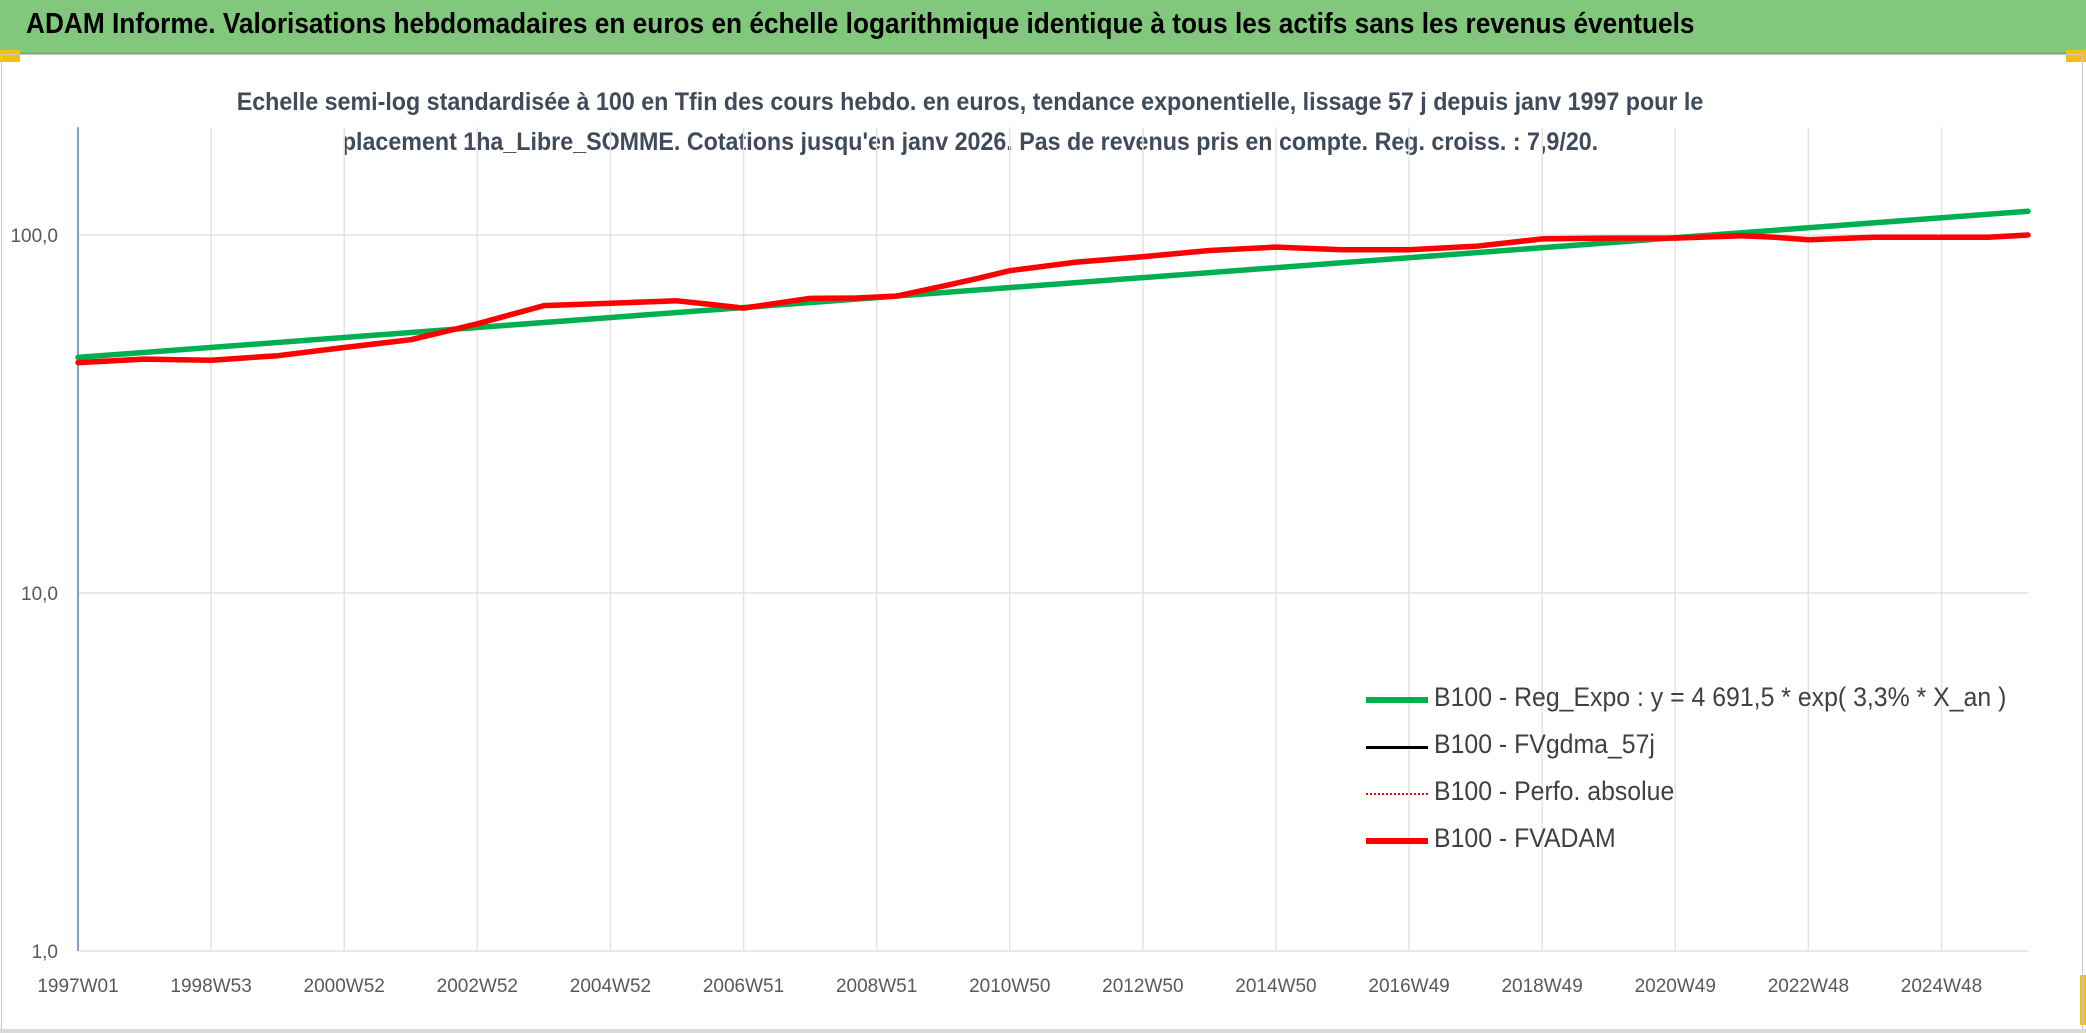  What do you see at coordinates (1397, 841) in the screenshot?
I see `legend-swatch-red` at bounding box center [1397, 841].